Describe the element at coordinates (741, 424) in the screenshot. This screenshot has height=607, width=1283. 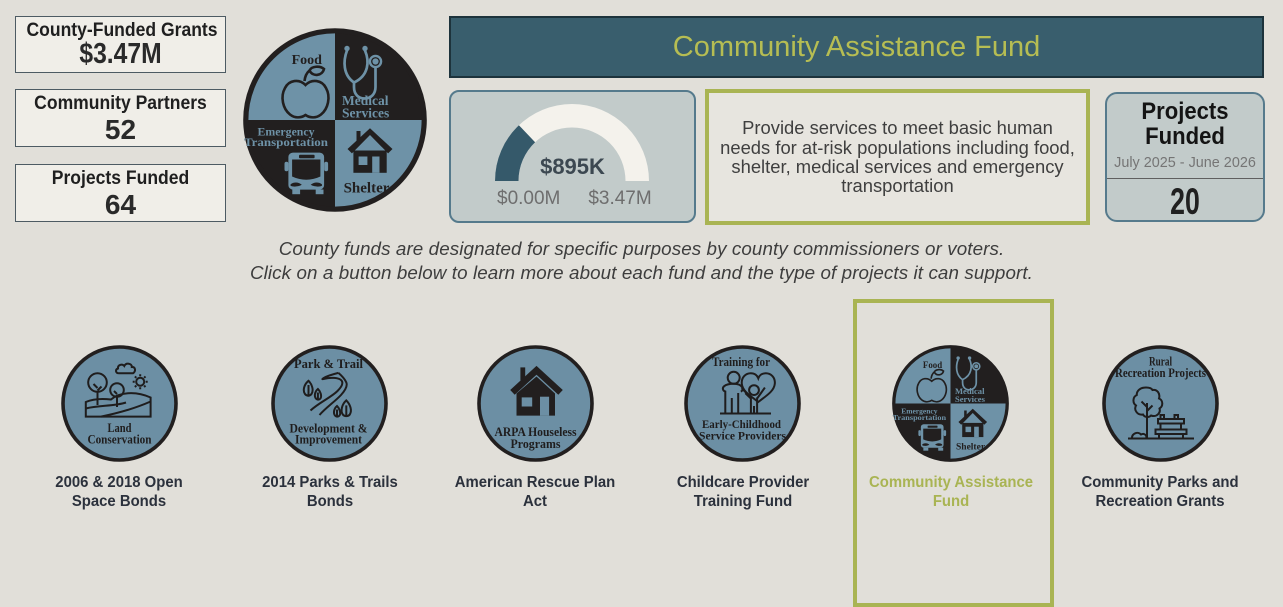
I see `svg-text: Early-Childhood` at that location.